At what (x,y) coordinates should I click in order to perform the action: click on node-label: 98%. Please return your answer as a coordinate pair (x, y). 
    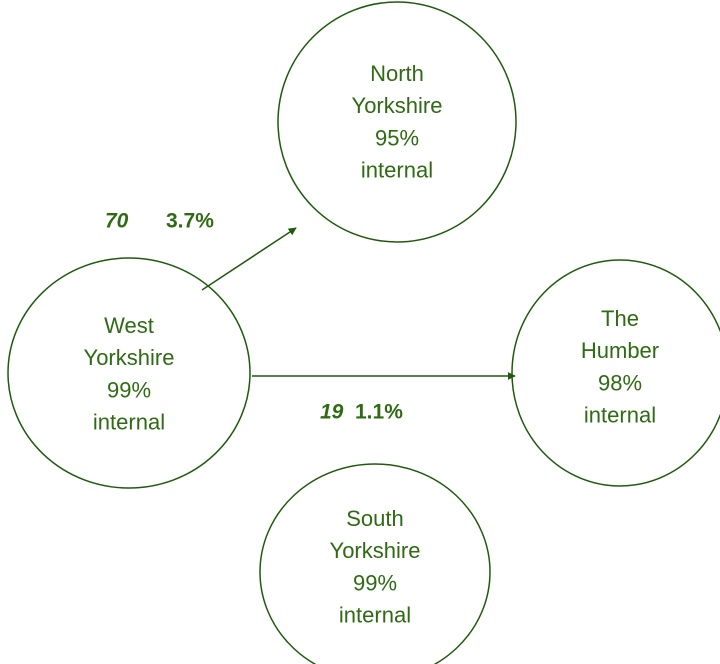
    Looking at the image, I should click on (620, 382).